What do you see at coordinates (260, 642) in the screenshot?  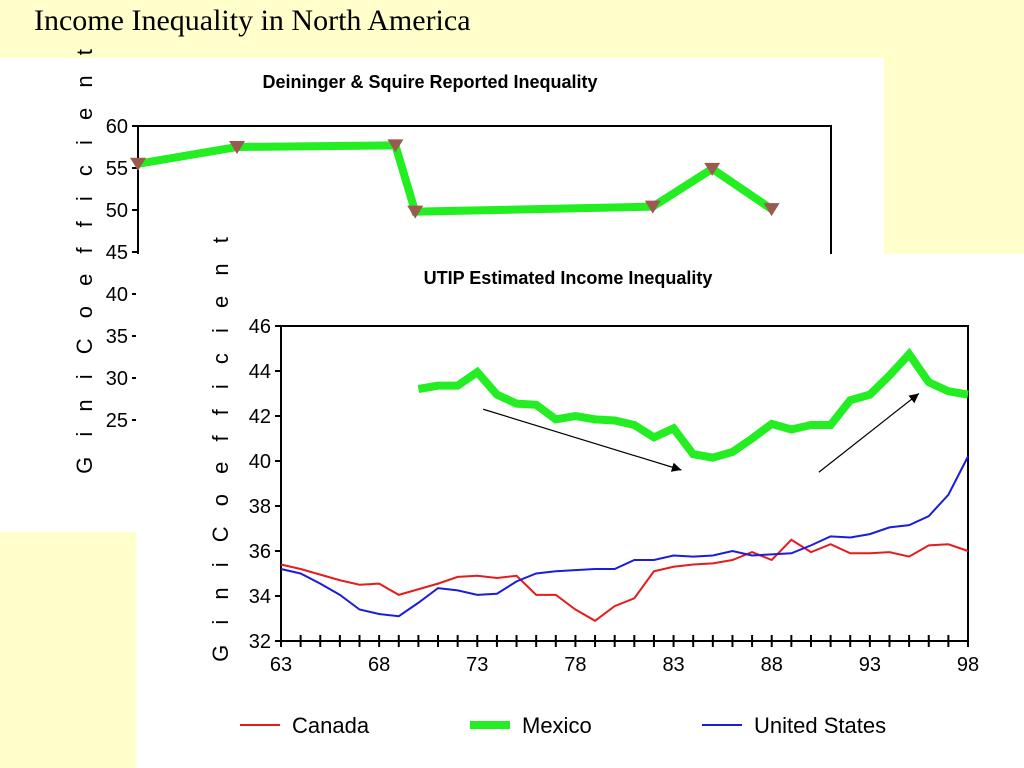 I see `utip-y-tick-label: 32` at bounding box center [260, 642].